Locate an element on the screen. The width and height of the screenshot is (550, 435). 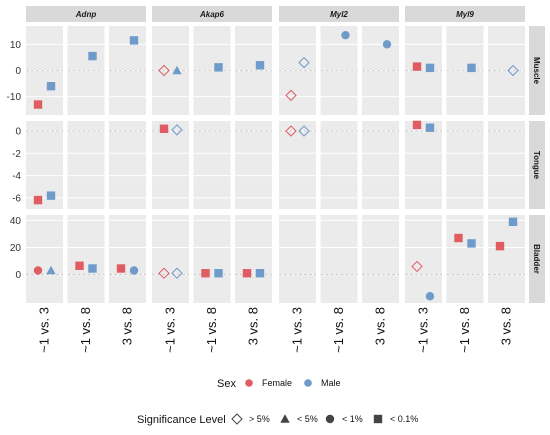
column-strip-label: Akap6 is located at coordinates (212, 14).